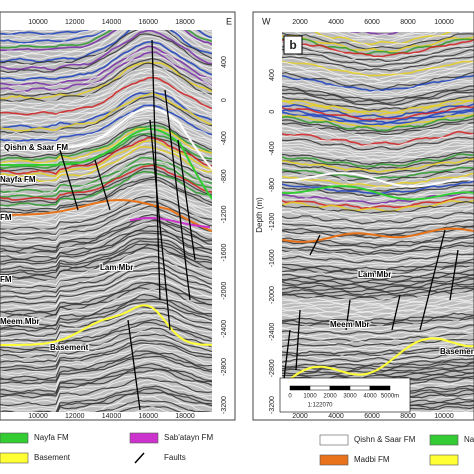 The height and width of the screenshot is (474, 474). I want to click on legend-label: Nayfa FM, so click(51, 437).